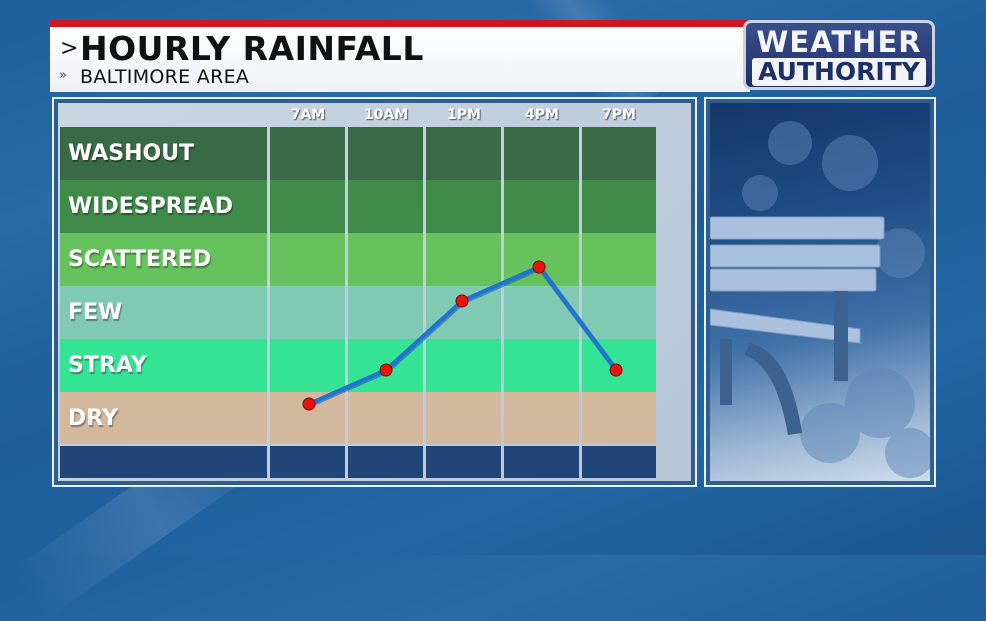 The height and width of the screenshot is (621, 986). I want to click on column-header-4pm: 4PM, so click(542, 115).